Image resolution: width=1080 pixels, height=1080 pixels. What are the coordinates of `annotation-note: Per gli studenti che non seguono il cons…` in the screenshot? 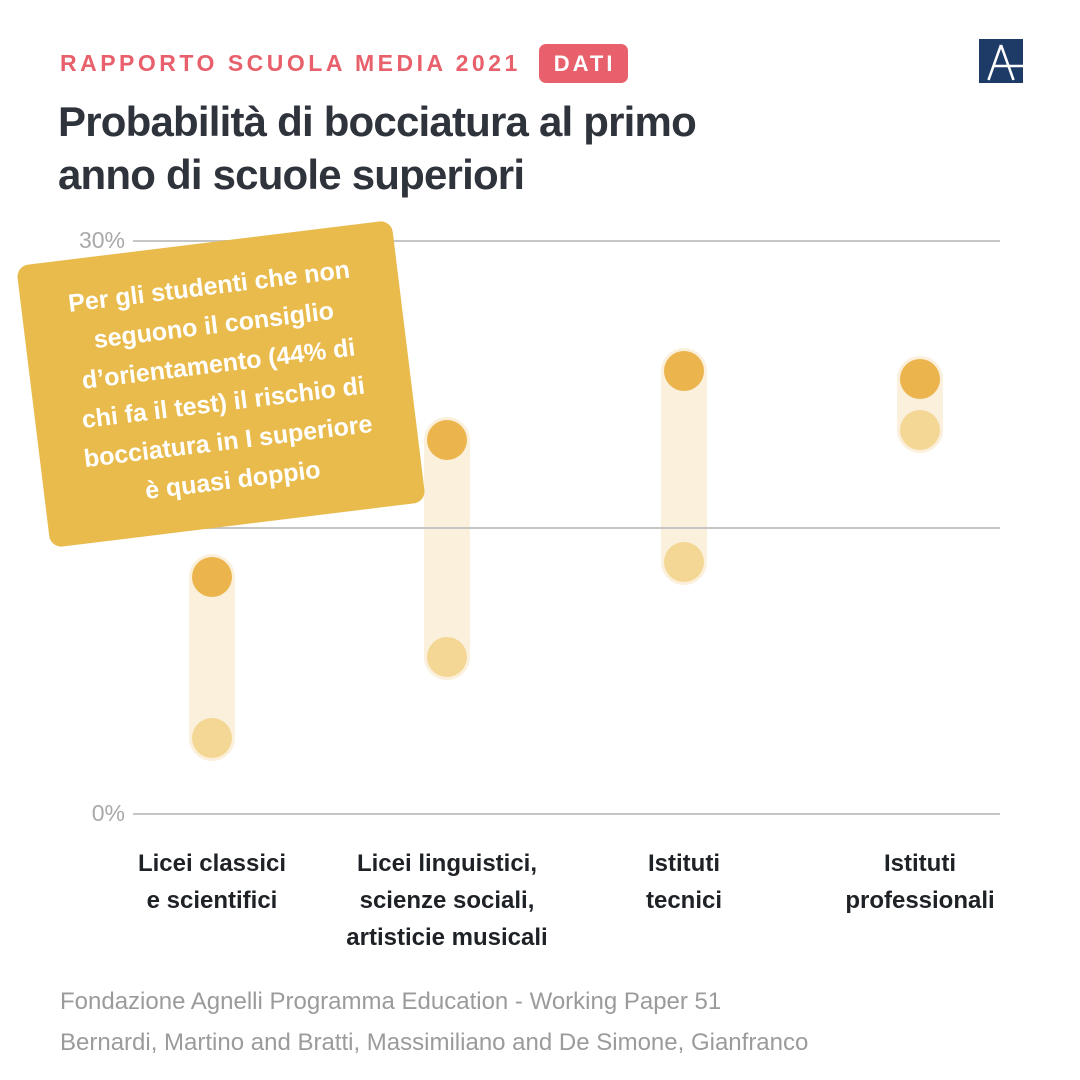 It's located at (221, 384).